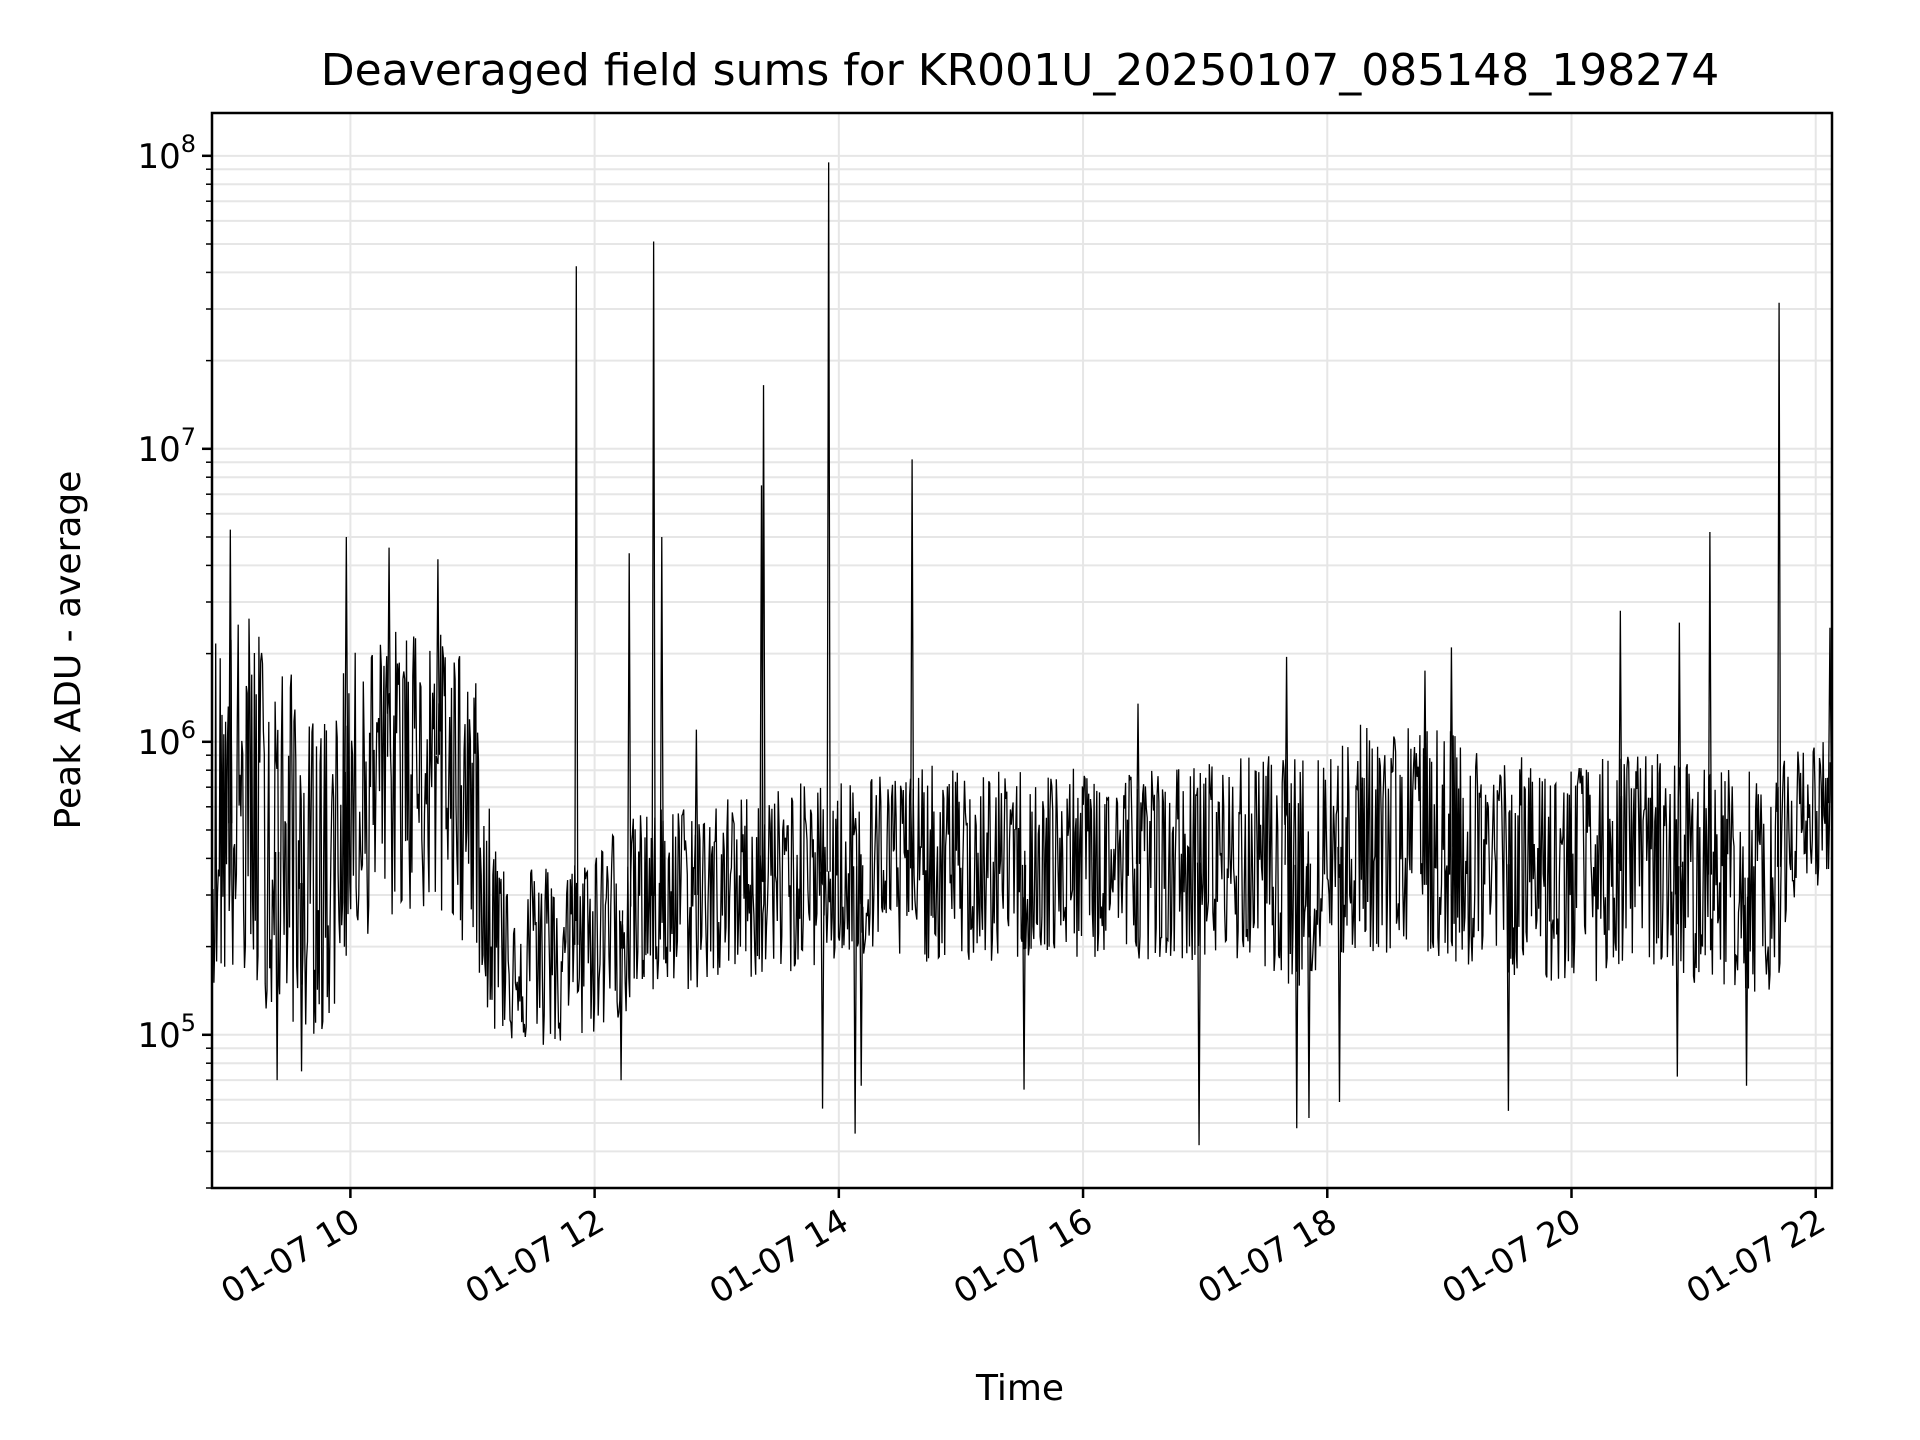 This screenshot has width=1920, height=1440. Describe the element at coordinates (166, 739) in the screenshot. I see `y-tick-label: 10⁶` at that location.